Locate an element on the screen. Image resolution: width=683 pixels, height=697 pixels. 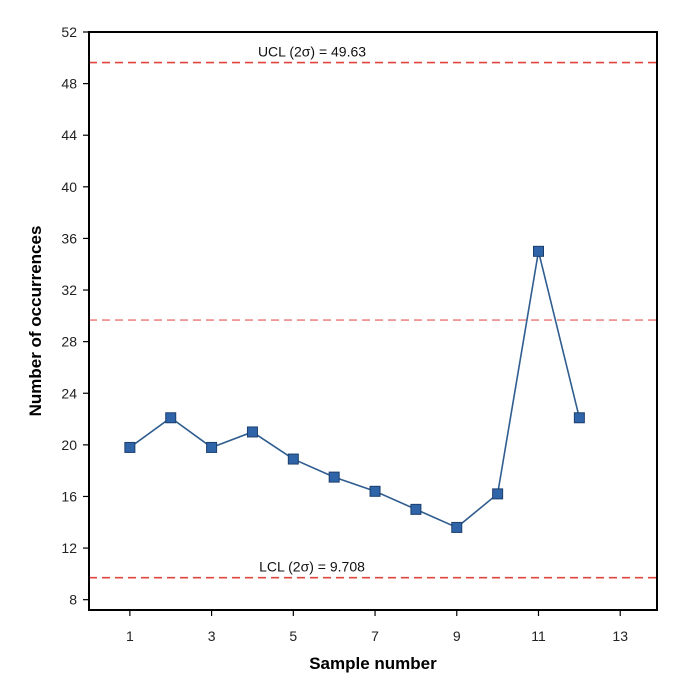
x-tick-label: 1 is located at coordinates (130, 636).